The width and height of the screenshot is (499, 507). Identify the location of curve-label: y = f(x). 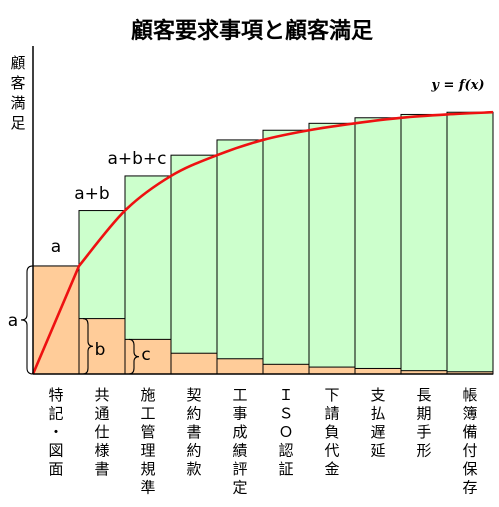
(457, 85).